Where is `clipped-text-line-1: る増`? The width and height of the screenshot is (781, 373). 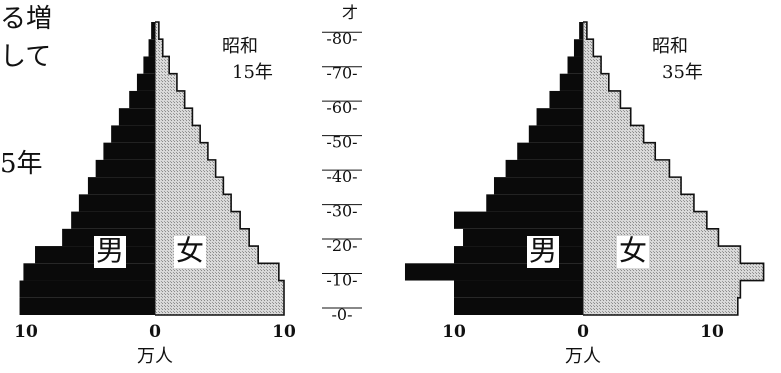
clipped-text-line-1: る増 is located at coordinates (26, 19).